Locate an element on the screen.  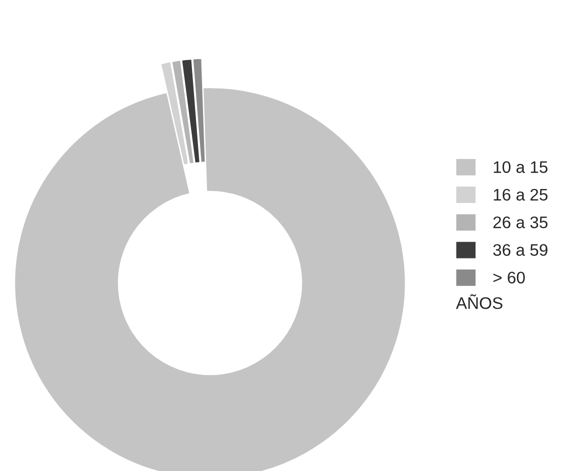
legend-title: AÑOS is located at coordinates (479, 302).